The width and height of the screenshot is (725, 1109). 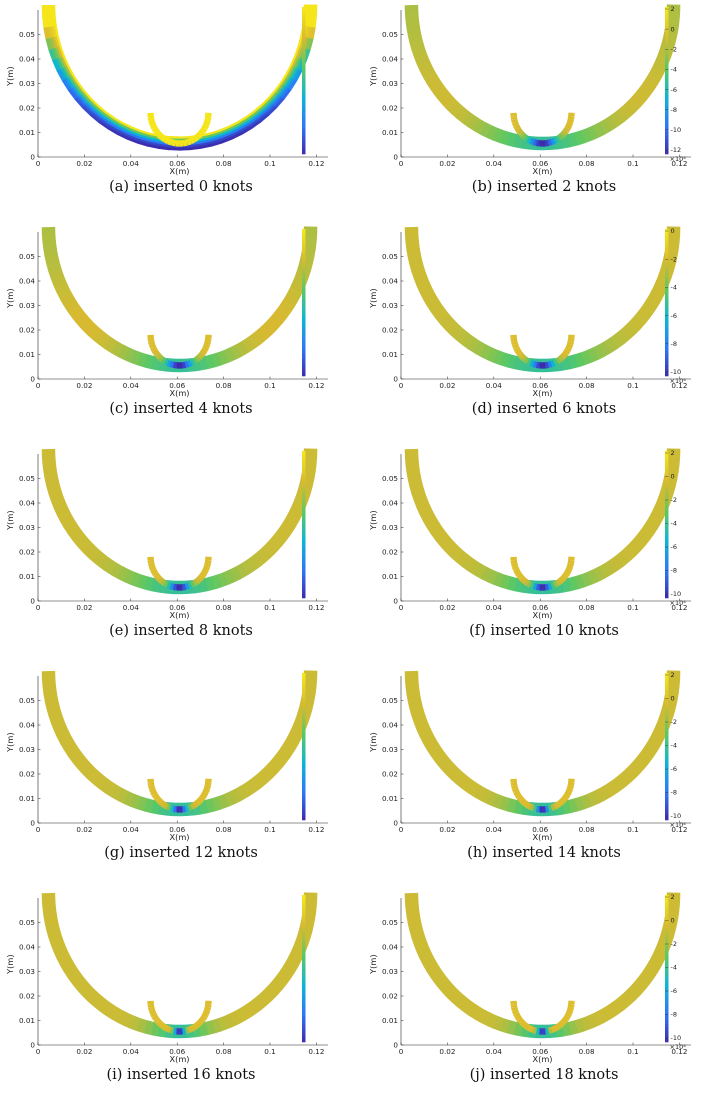 I want to click on colorbar-tick-label: -6, so click(x=674, y=547).